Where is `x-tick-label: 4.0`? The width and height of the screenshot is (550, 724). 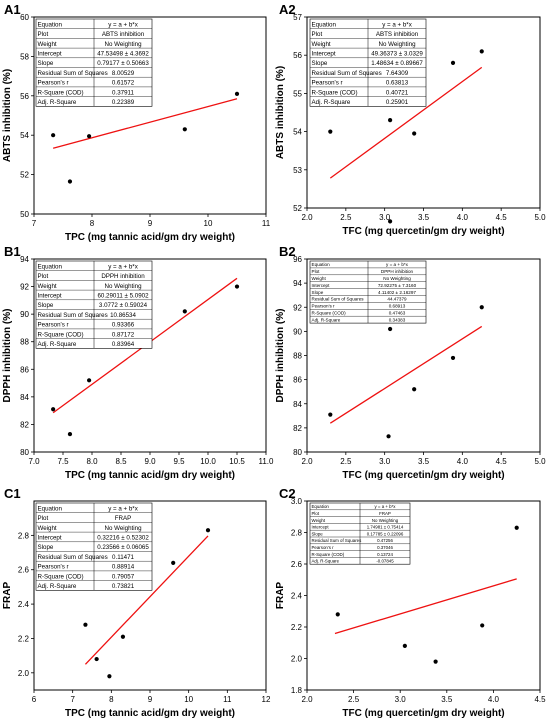
x-tick-label: 4.0 is located at coordinates (463, 461).